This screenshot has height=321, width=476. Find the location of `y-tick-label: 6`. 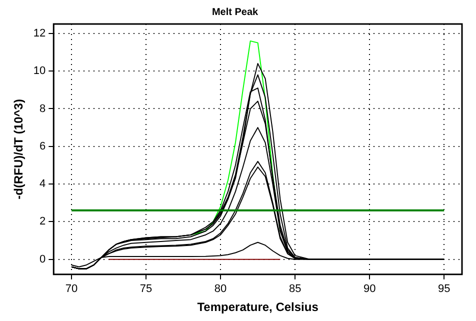

y-tick-label: 6 is located at coordinates (43, 146).